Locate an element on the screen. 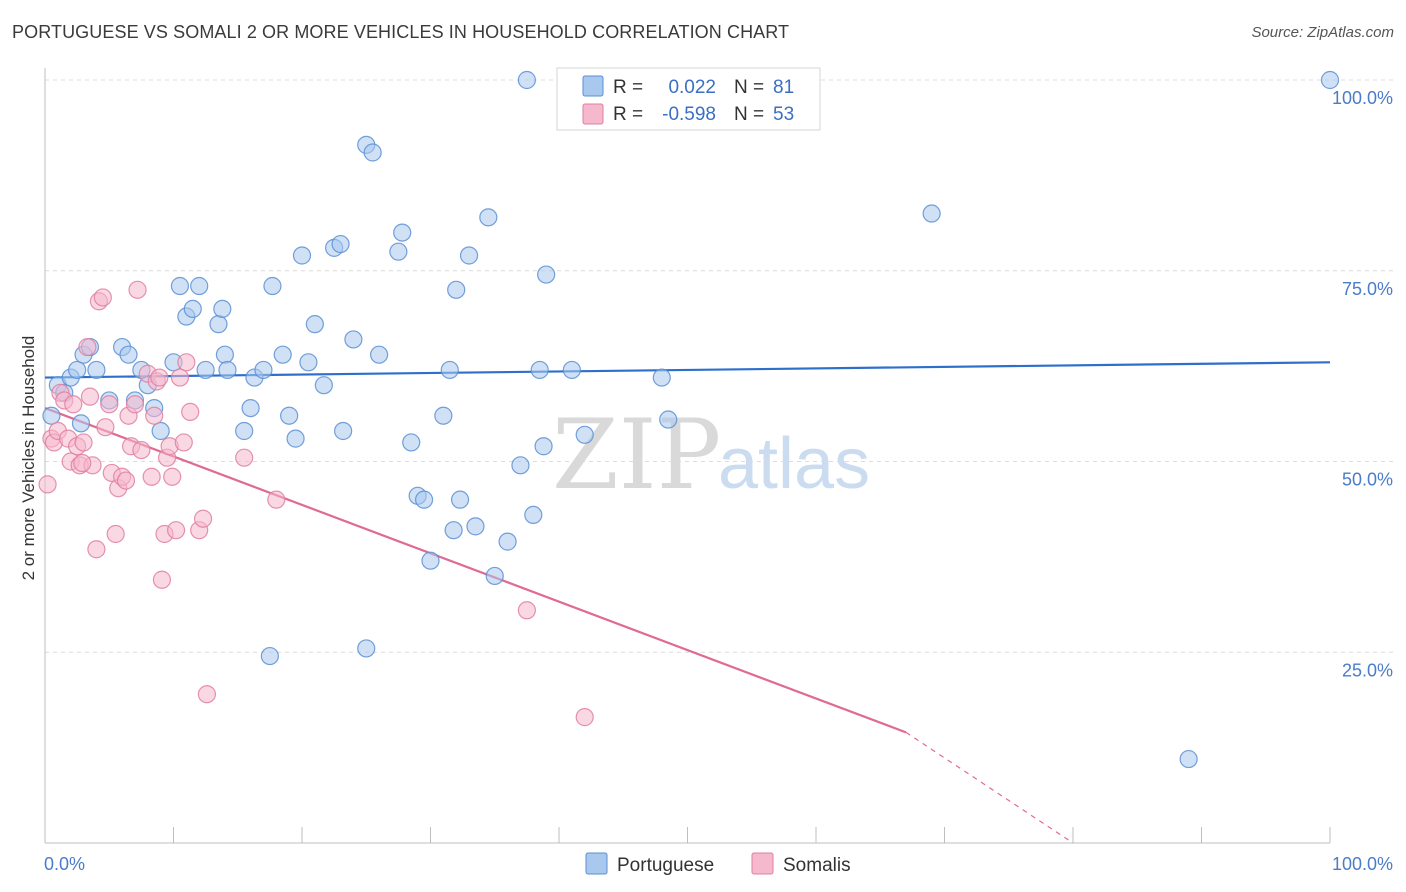  legend-n-value: 53 is located at coordinates (783, 114).